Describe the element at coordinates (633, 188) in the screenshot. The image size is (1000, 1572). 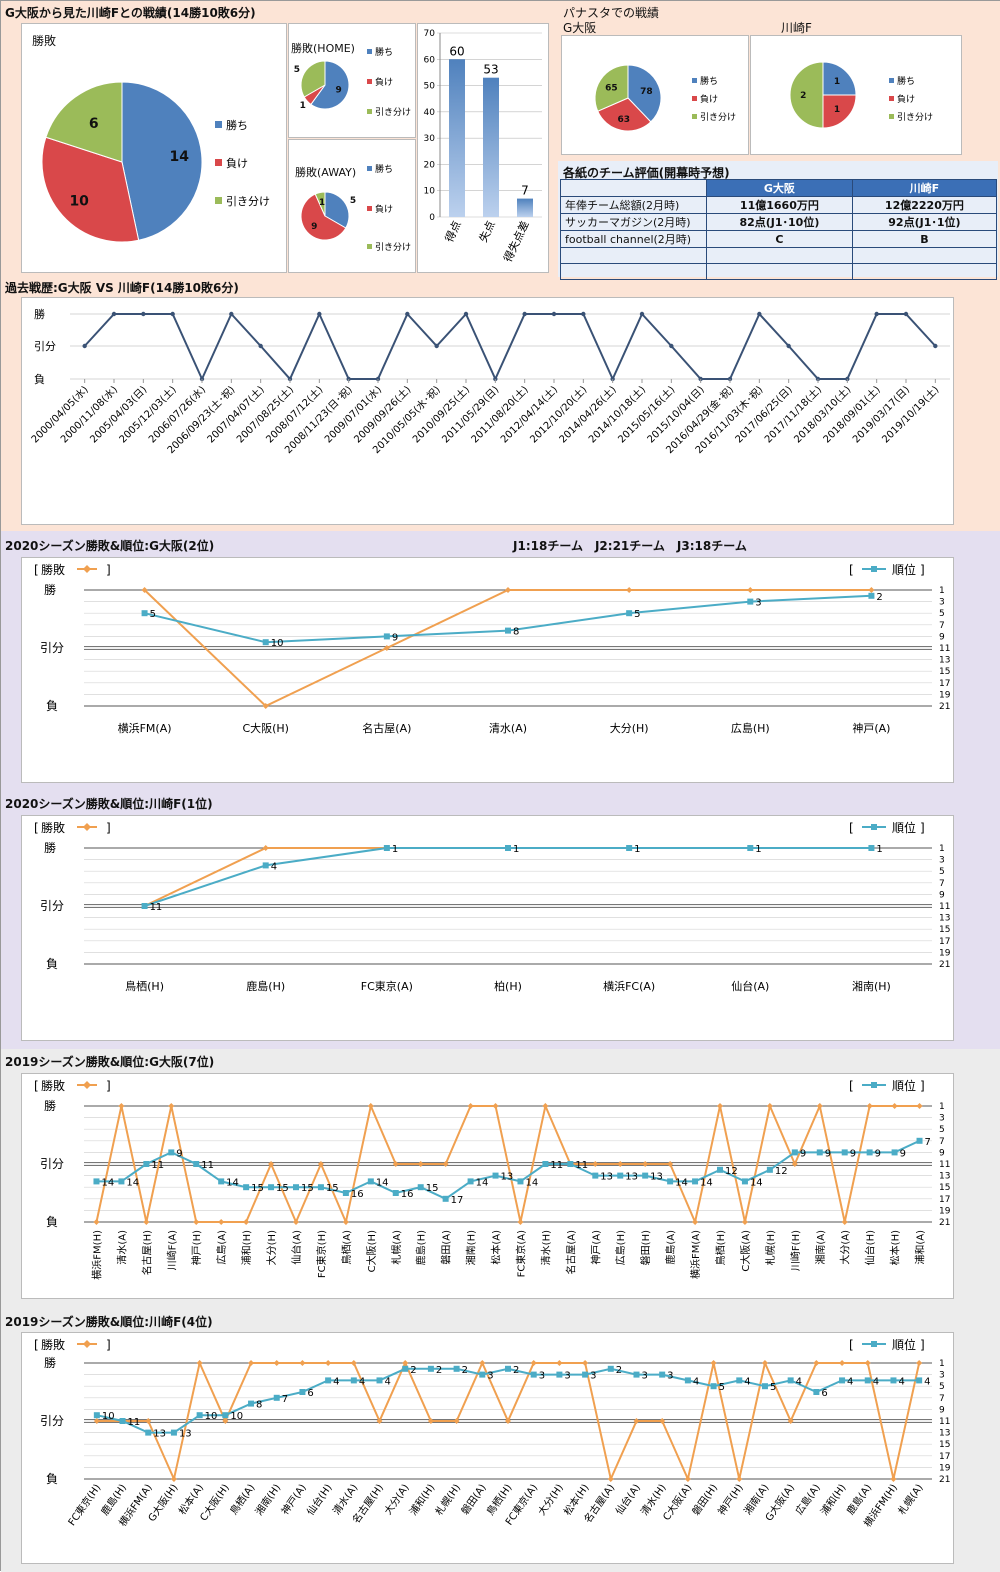
I see `evaluation-header-blank` at that location.